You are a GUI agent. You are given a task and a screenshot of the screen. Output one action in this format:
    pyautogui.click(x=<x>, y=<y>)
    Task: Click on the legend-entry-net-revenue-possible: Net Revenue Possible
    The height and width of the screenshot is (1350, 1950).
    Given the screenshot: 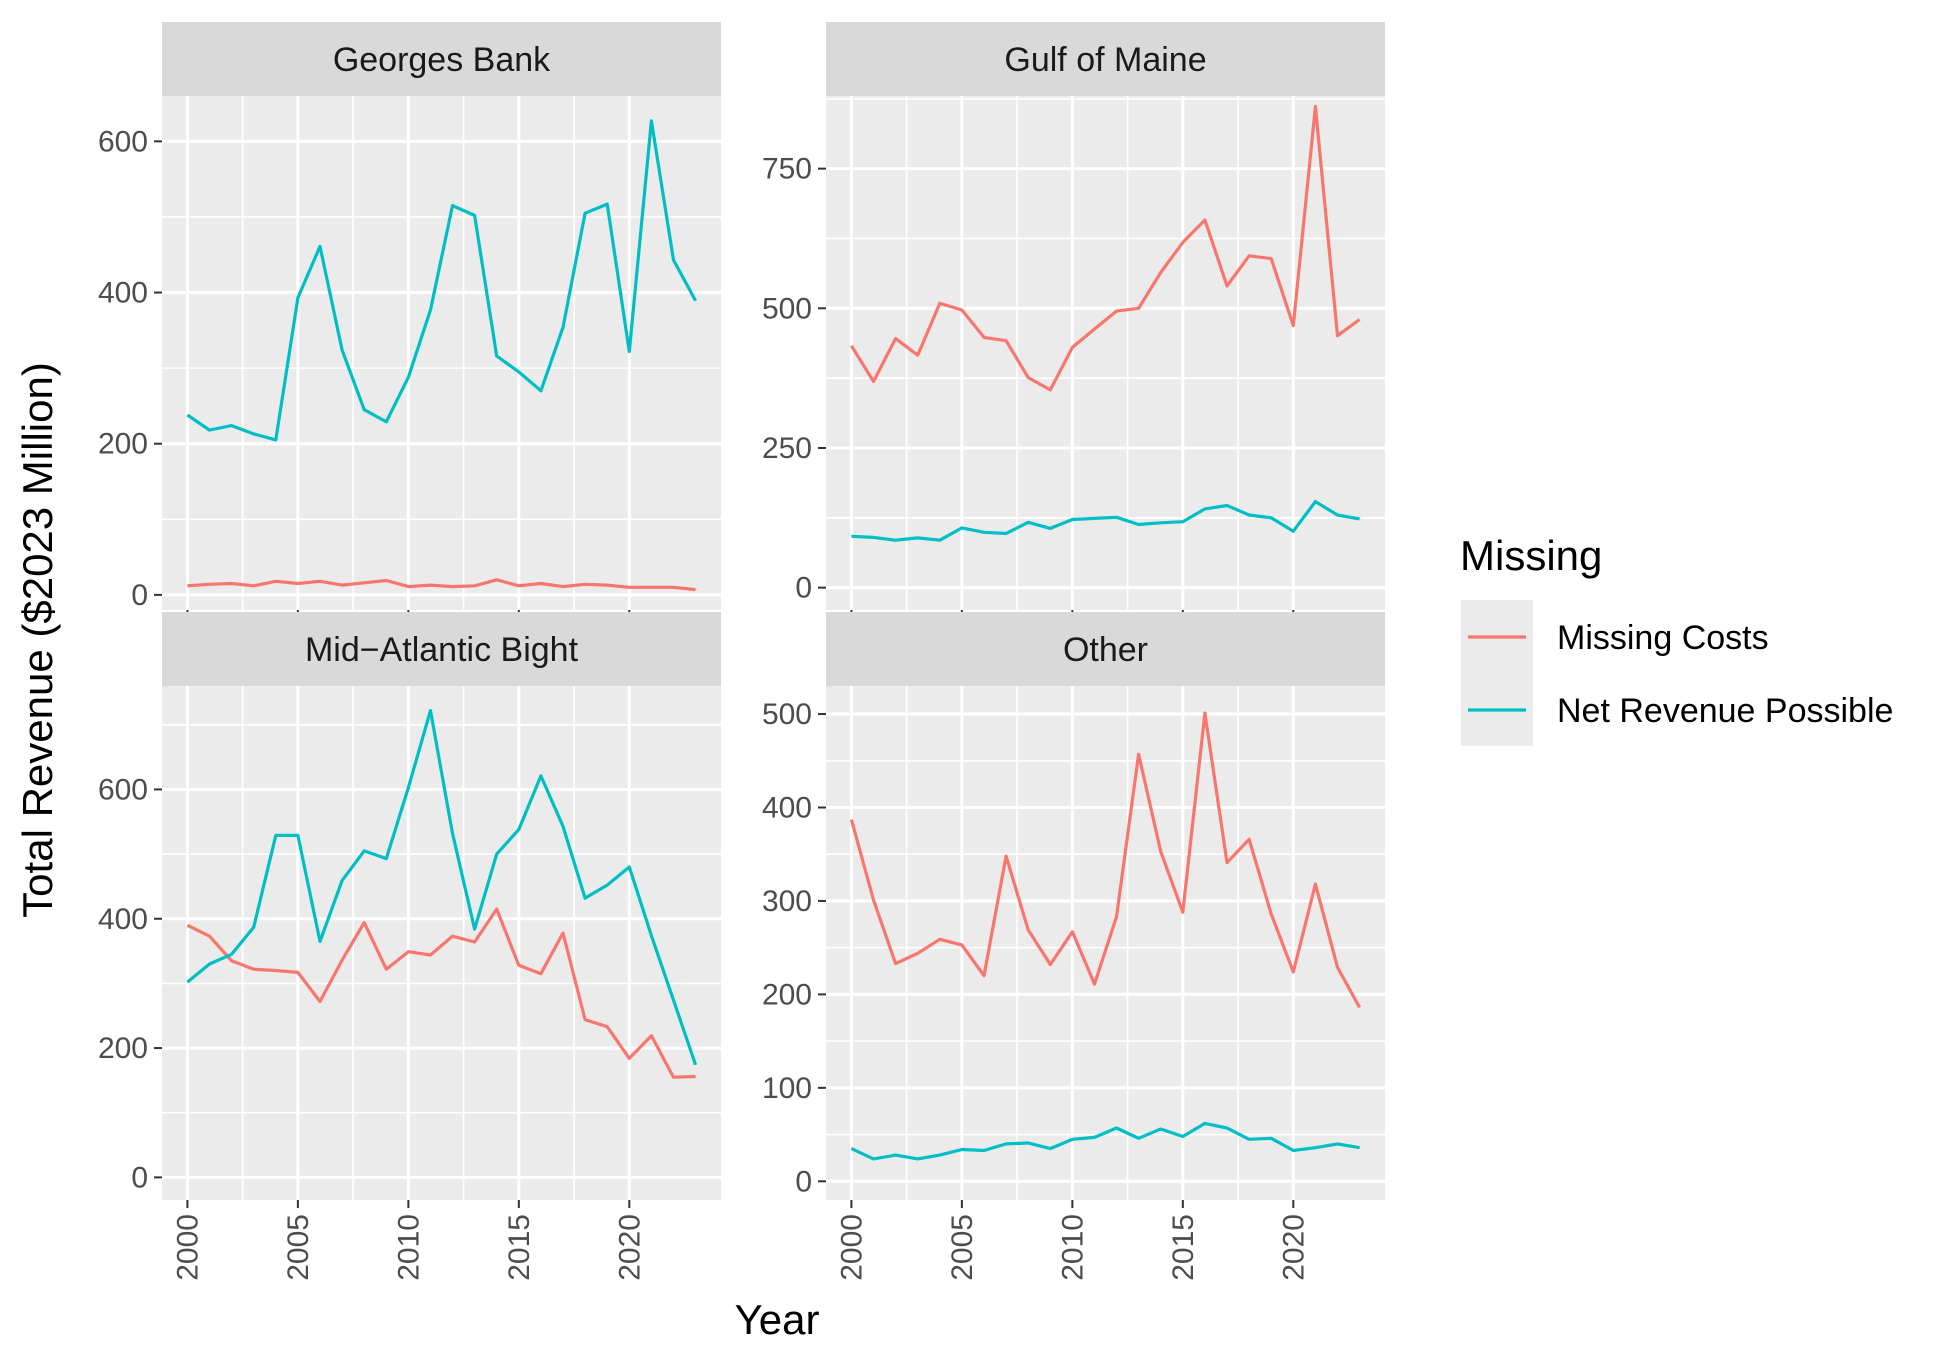 What is the action you would take?
    pyautogui.click(x=1680, y=711)
    